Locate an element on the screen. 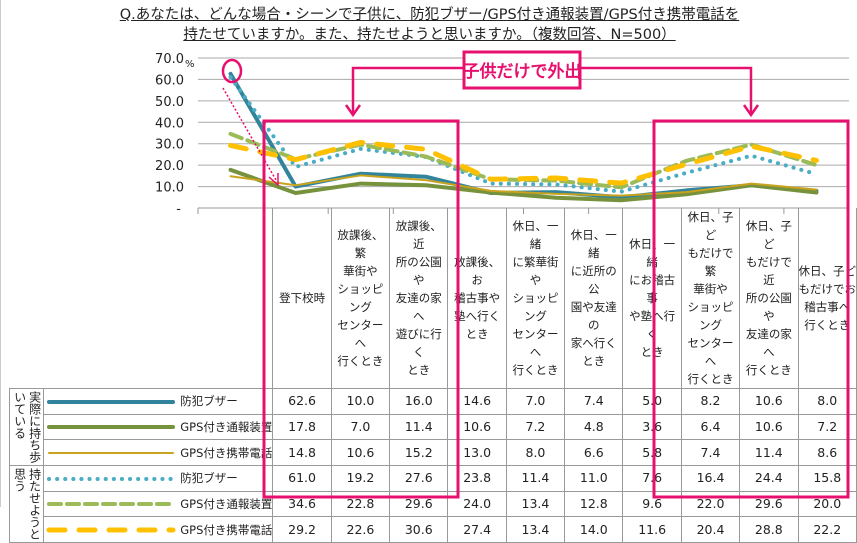 This screenshot has height=543, width=857. data-cell: 3.6 is located at coordinates (652, 427).